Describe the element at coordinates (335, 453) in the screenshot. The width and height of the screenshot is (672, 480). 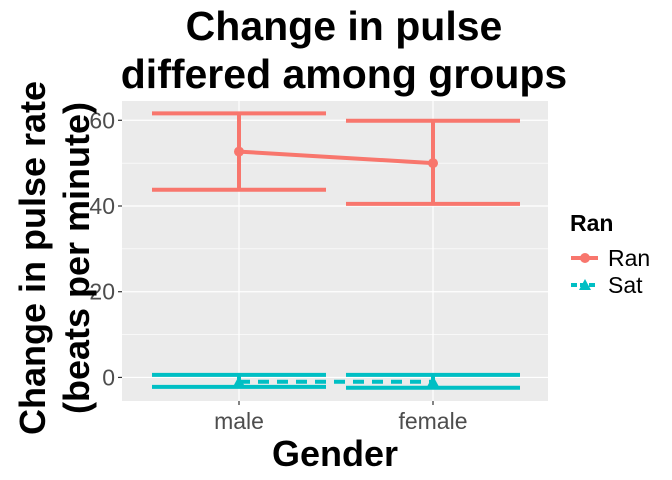
I see `x-axis-title: Gender` at that location.